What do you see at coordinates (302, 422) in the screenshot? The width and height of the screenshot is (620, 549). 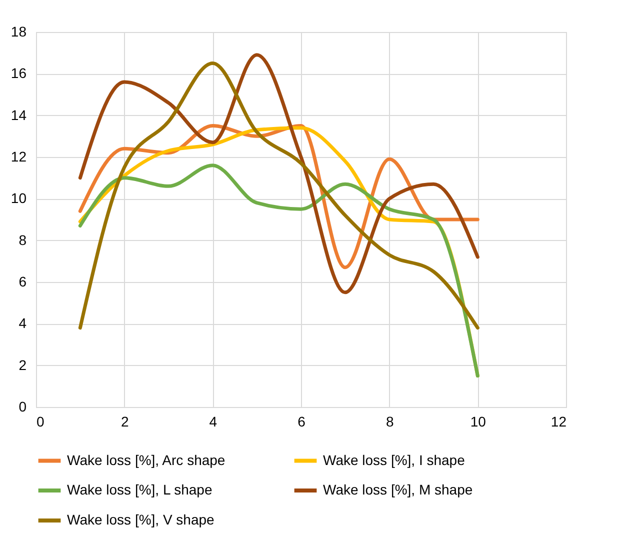 I see `x-tick-label: 6` at bounding box center [302, 422].